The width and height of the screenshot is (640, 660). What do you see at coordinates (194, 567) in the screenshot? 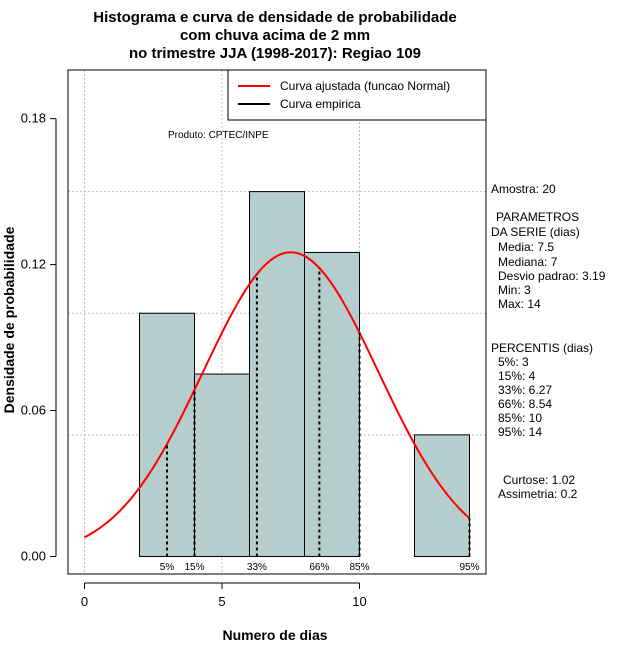
I see `percentile-label: 15%` at bounding box center [194, 567].